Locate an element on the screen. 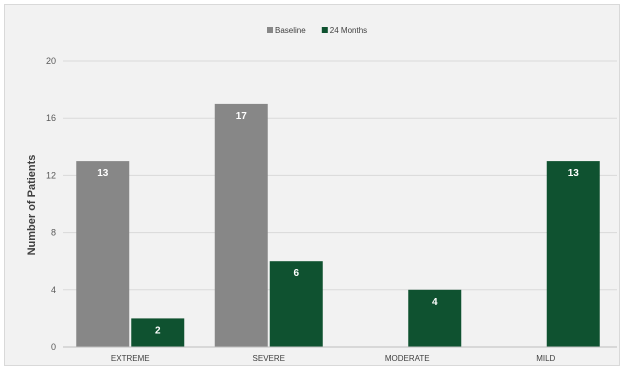 This screenshot has width=625, height=372. y-tick-label: 4 is located at coordinates (53, 290).